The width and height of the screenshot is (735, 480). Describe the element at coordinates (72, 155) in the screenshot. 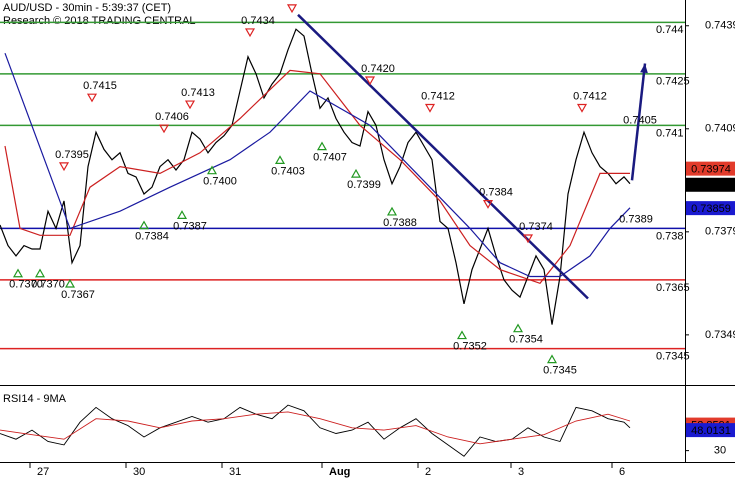

I see `annotation-label: 0.7395` at that location.